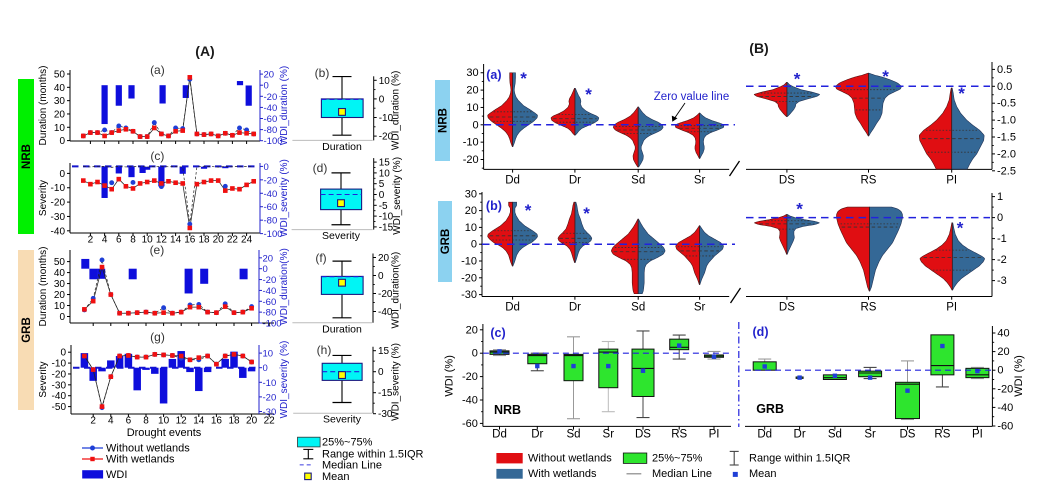 The image size is (1059, 496). What do you see at coordinates (383, 206) in the screenshot?
I see `svg-text: -5` at bounding box center [383, 206].